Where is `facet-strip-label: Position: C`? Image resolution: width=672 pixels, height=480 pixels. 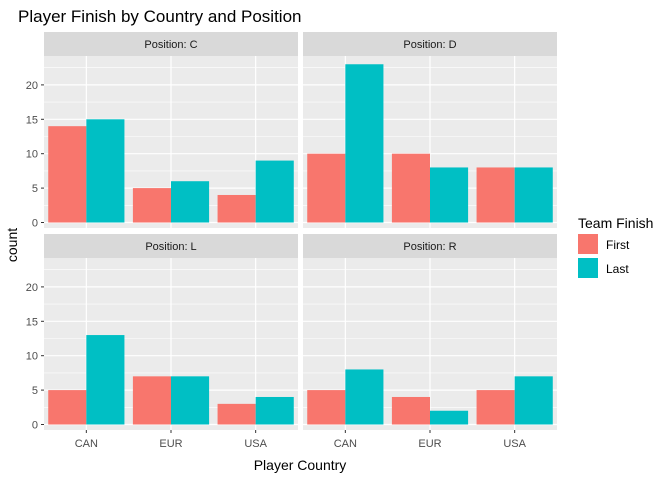 facet-strip-label: Position: C is located at coordinates (170, 45).